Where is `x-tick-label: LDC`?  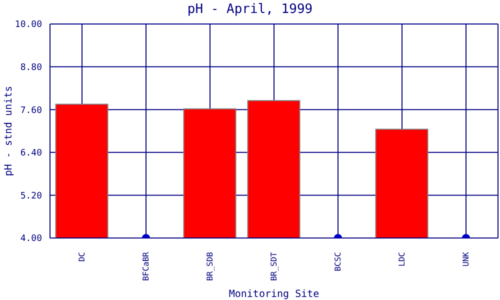
x-tick-label: LDC is located at coordinates (402, 259).